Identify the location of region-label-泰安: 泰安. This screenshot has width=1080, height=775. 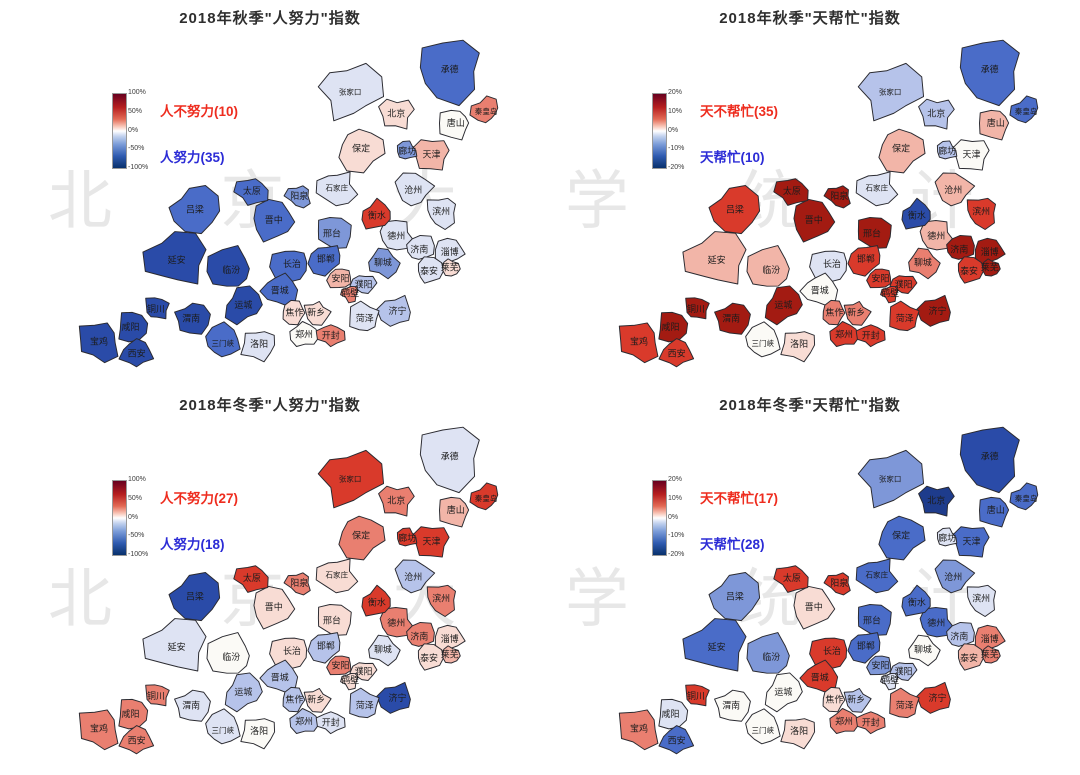
(969, 658).